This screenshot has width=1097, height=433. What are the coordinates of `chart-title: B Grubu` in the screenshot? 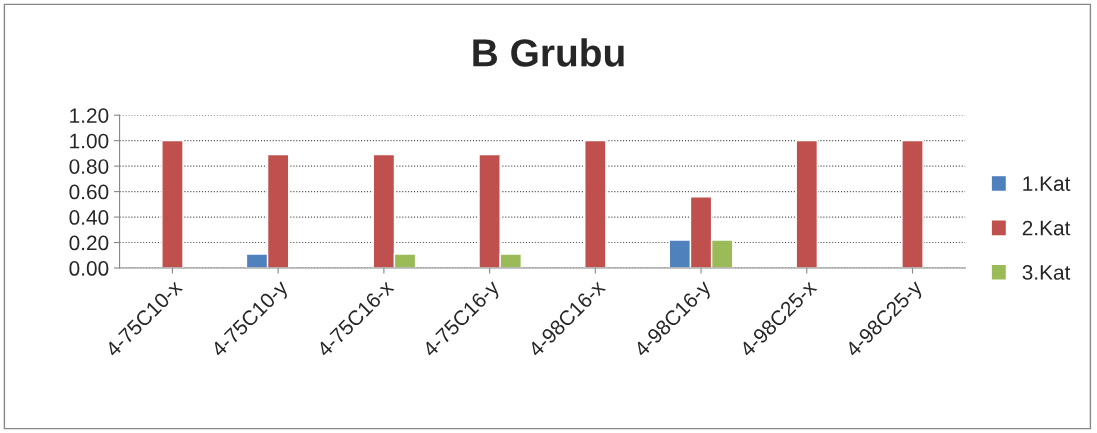 It's located at (548, 52).